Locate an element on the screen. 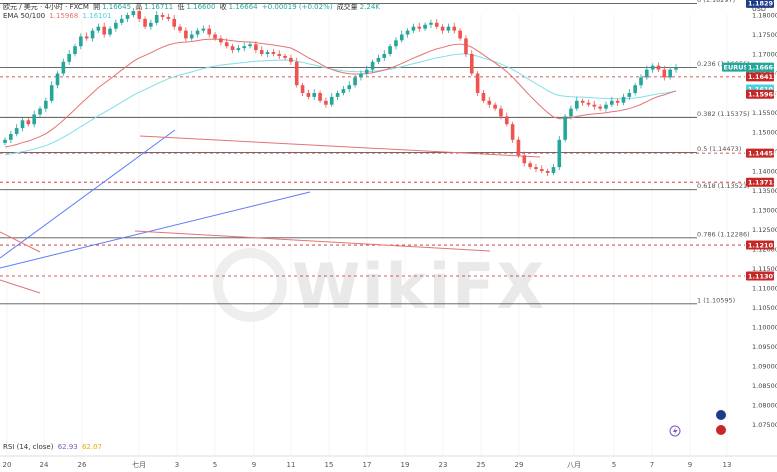 This screenshot has width=777, height=472. time-tick-label: 7 is located at coordinates (652, 465).